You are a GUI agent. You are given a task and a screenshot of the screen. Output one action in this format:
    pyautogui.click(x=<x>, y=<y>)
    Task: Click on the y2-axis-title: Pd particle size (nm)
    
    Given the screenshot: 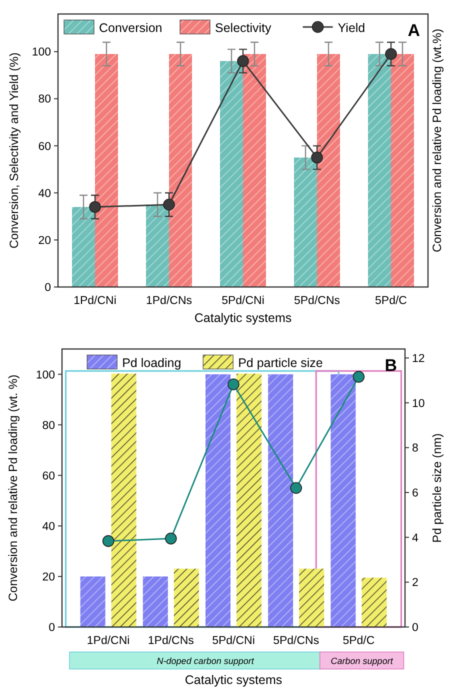 What is the action you would take?
    pyautogui.click(x=437, y=488)
    